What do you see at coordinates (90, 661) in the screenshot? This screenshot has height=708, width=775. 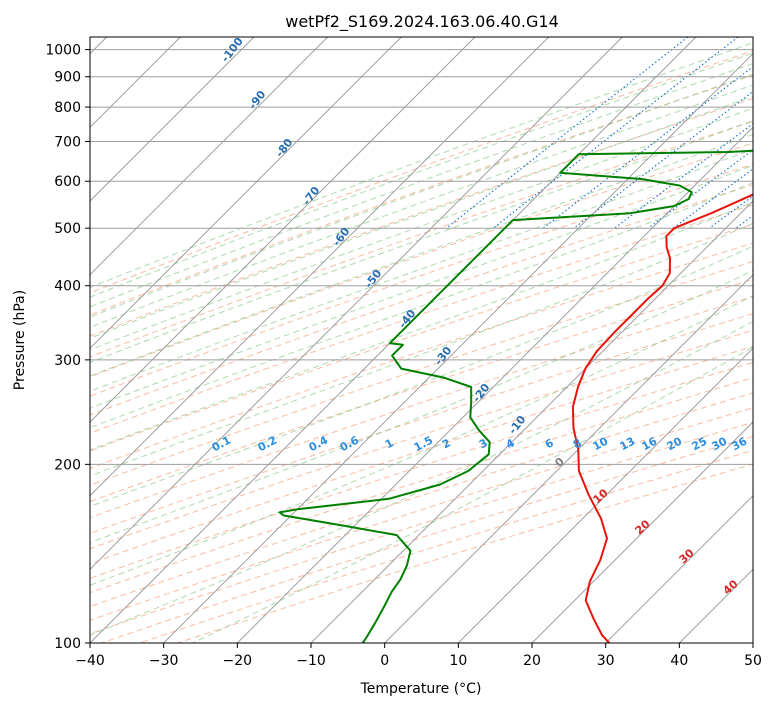 I see `x-tick-label: −40` at bounding box center [90, 661].